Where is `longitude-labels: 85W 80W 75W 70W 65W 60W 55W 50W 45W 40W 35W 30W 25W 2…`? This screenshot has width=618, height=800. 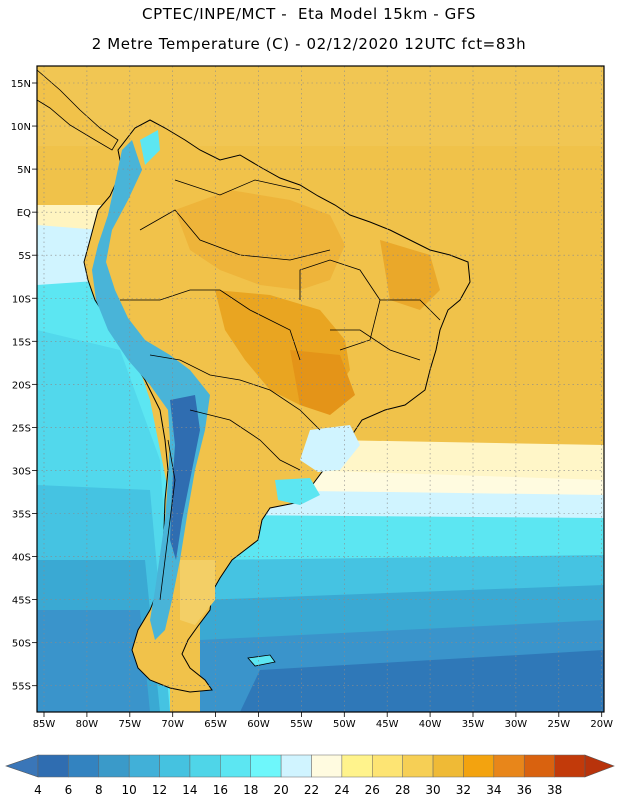 longitude-labels: 85W 80W 75W 70W 65W 60W 55W 50W 45W 40W 35W 30W 25W 2… is located at coordinates (323, 721).